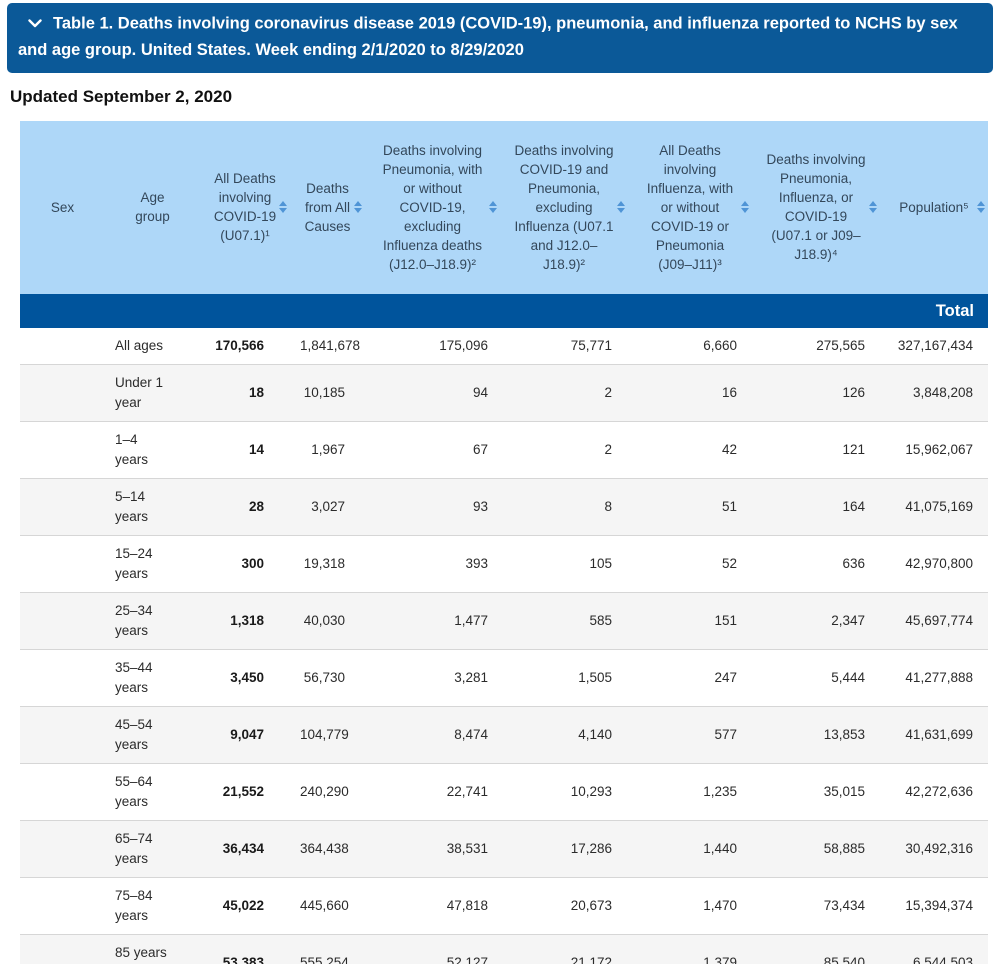 The width and height of the screenshot is (1006, 964). I want to click on value-cell: 56,730, so click(327, 677).